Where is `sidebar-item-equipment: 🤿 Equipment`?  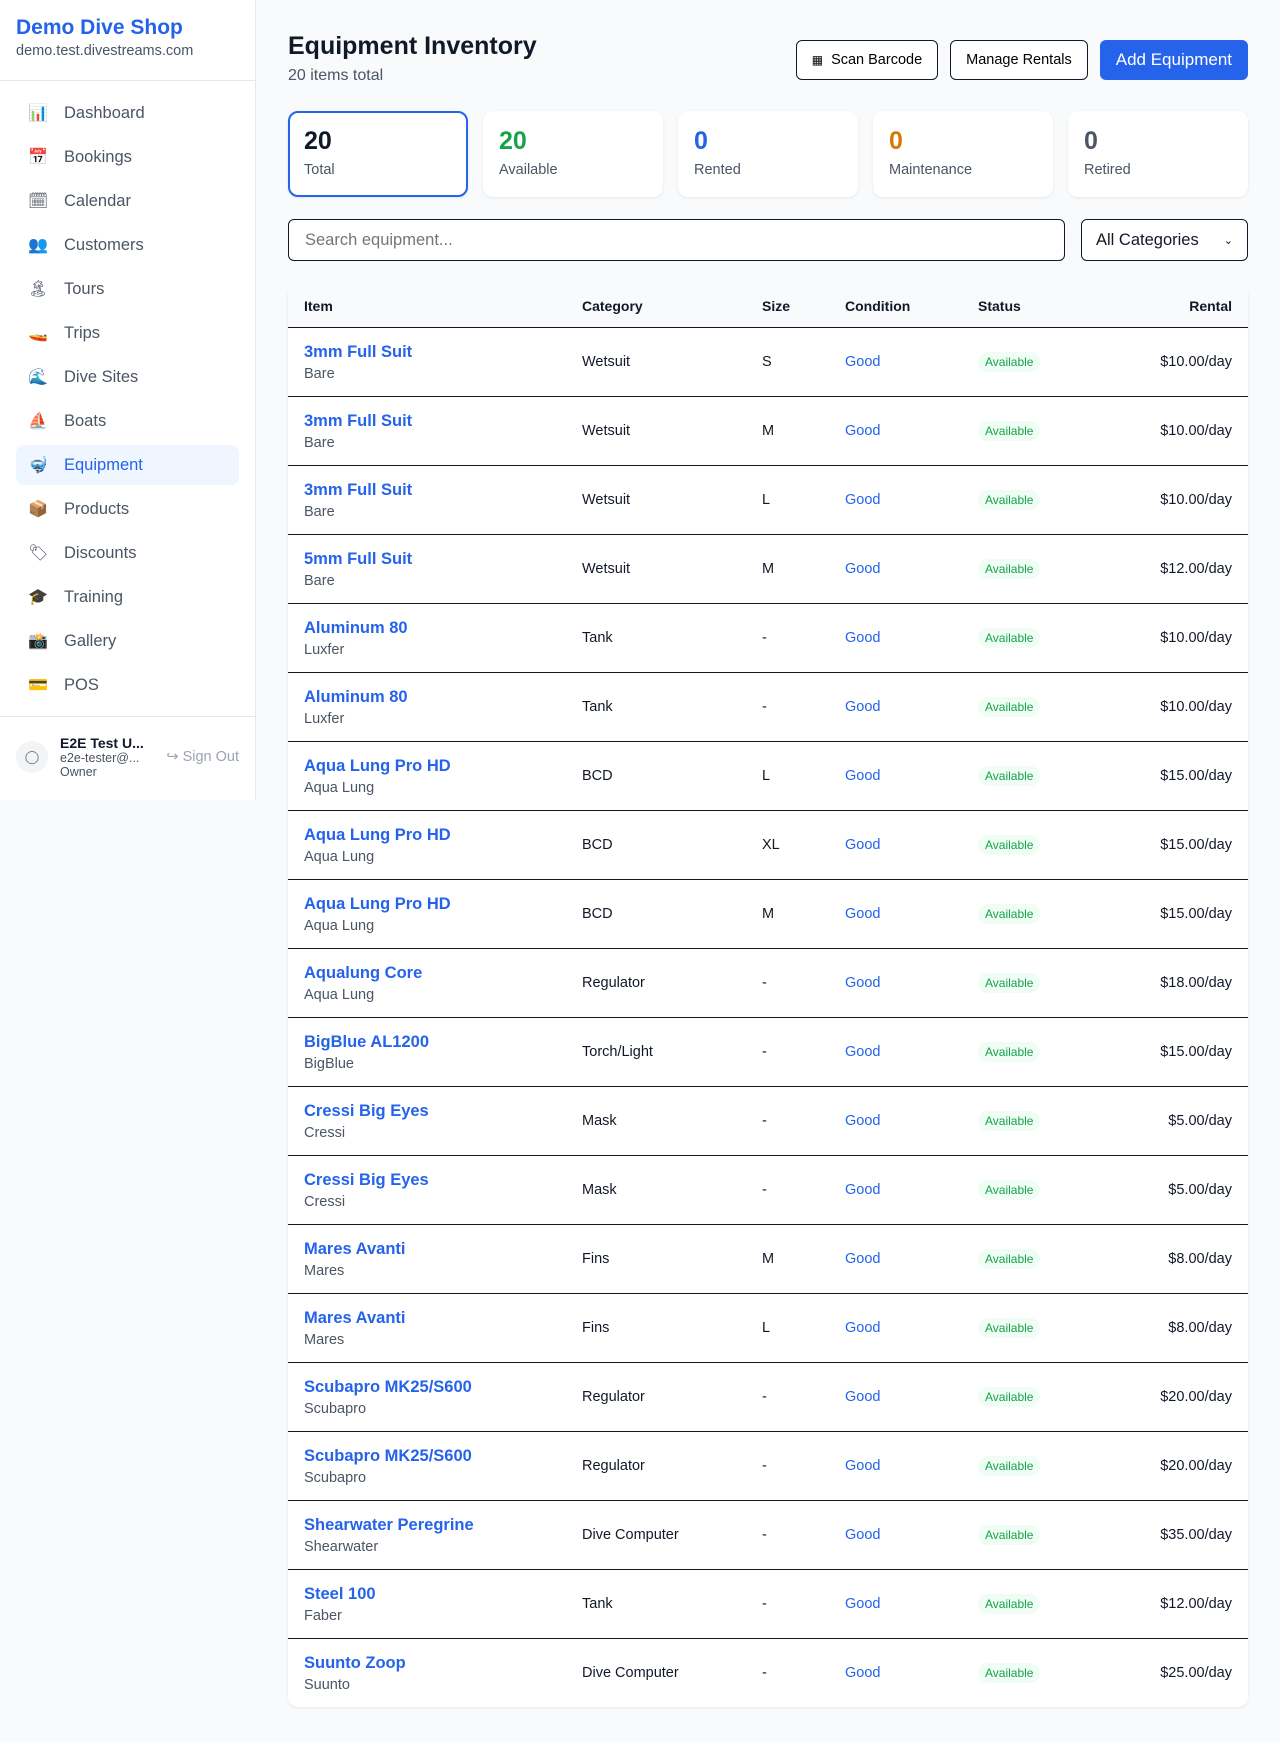
sidebar-item-equipment: 🤿 Equipment is located at coordinates (127, 465).